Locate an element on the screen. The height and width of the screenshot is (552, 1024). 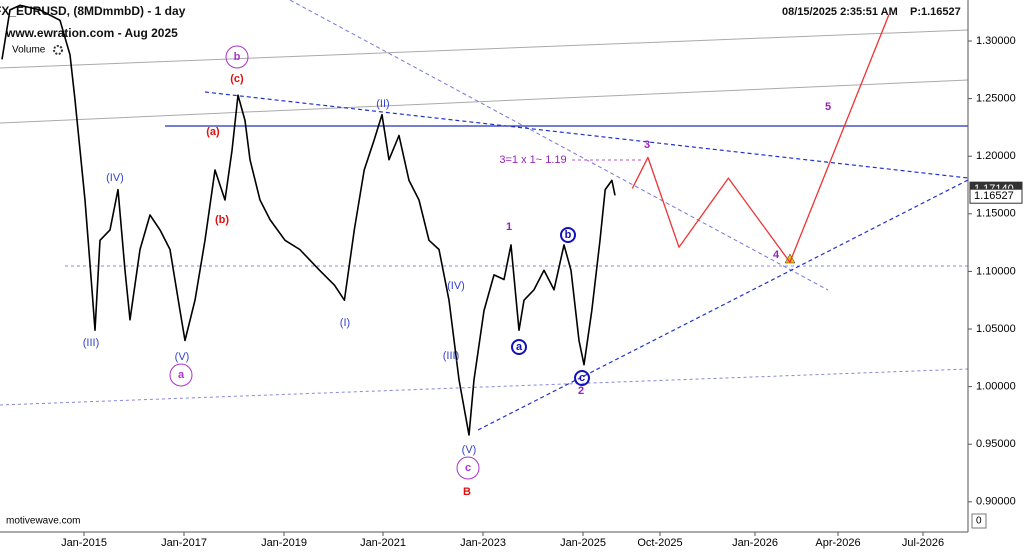
x-tick-label: Jan-2015 is located at coordinates (84, 543).